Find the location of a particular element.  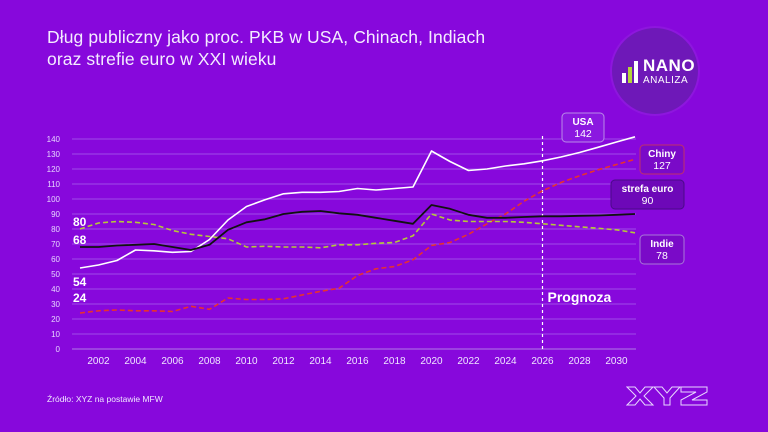

x-tick-label: 2006 is located at coordinates (172, 361).